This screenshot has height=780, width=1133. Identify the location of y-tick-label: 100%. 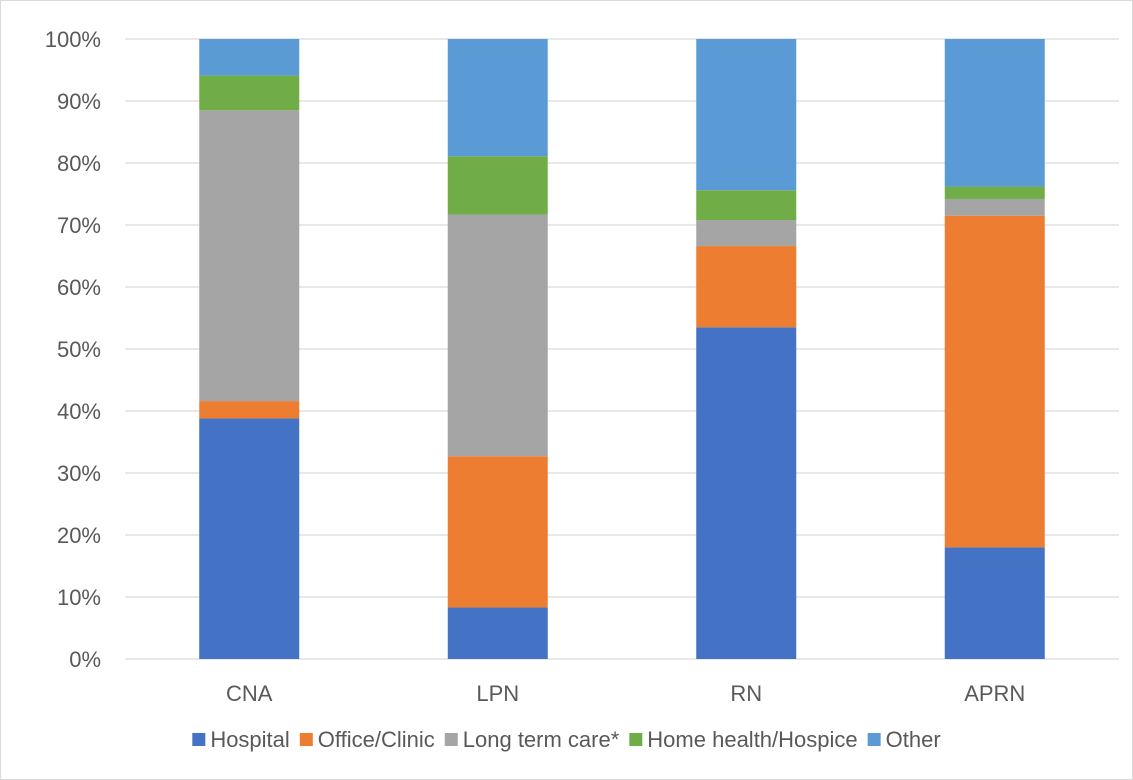
(73, 39).